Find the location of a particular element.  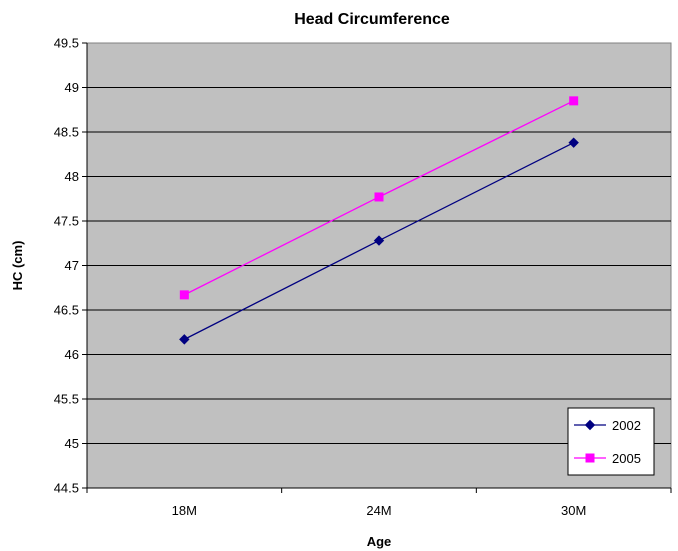

y-tick-label: 45.5 is located at coordinates (66, 399).